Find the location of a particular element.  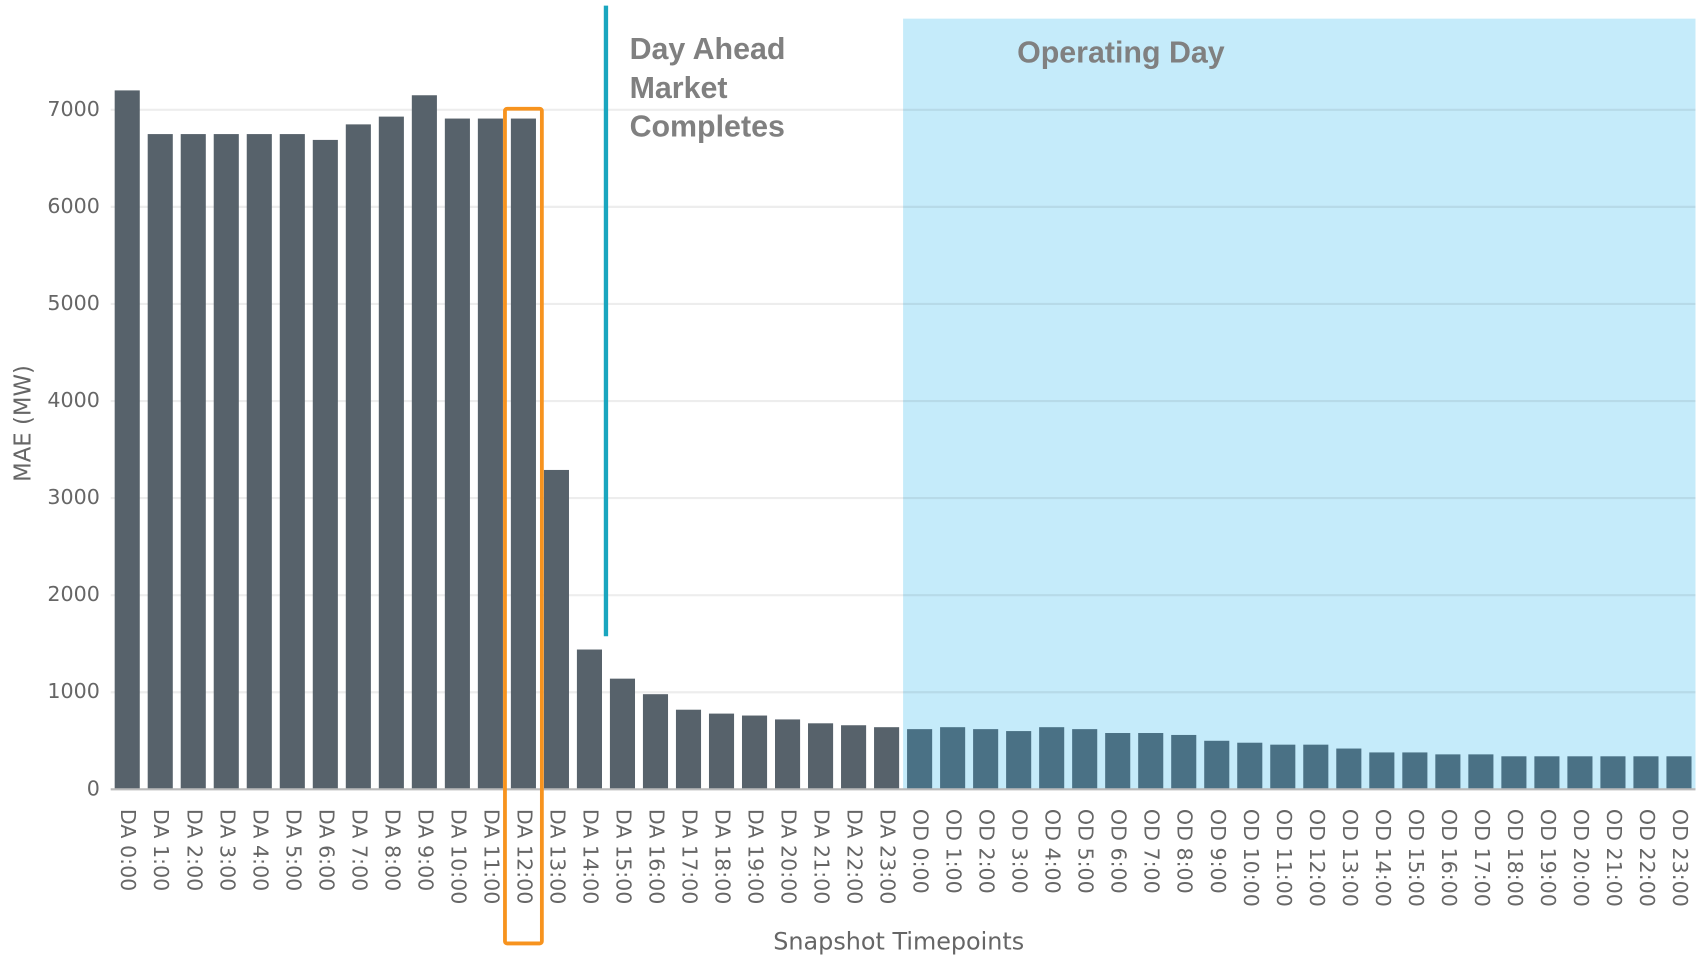

x-tick-label: OD 2:00 is located at coordinates (987, 851).